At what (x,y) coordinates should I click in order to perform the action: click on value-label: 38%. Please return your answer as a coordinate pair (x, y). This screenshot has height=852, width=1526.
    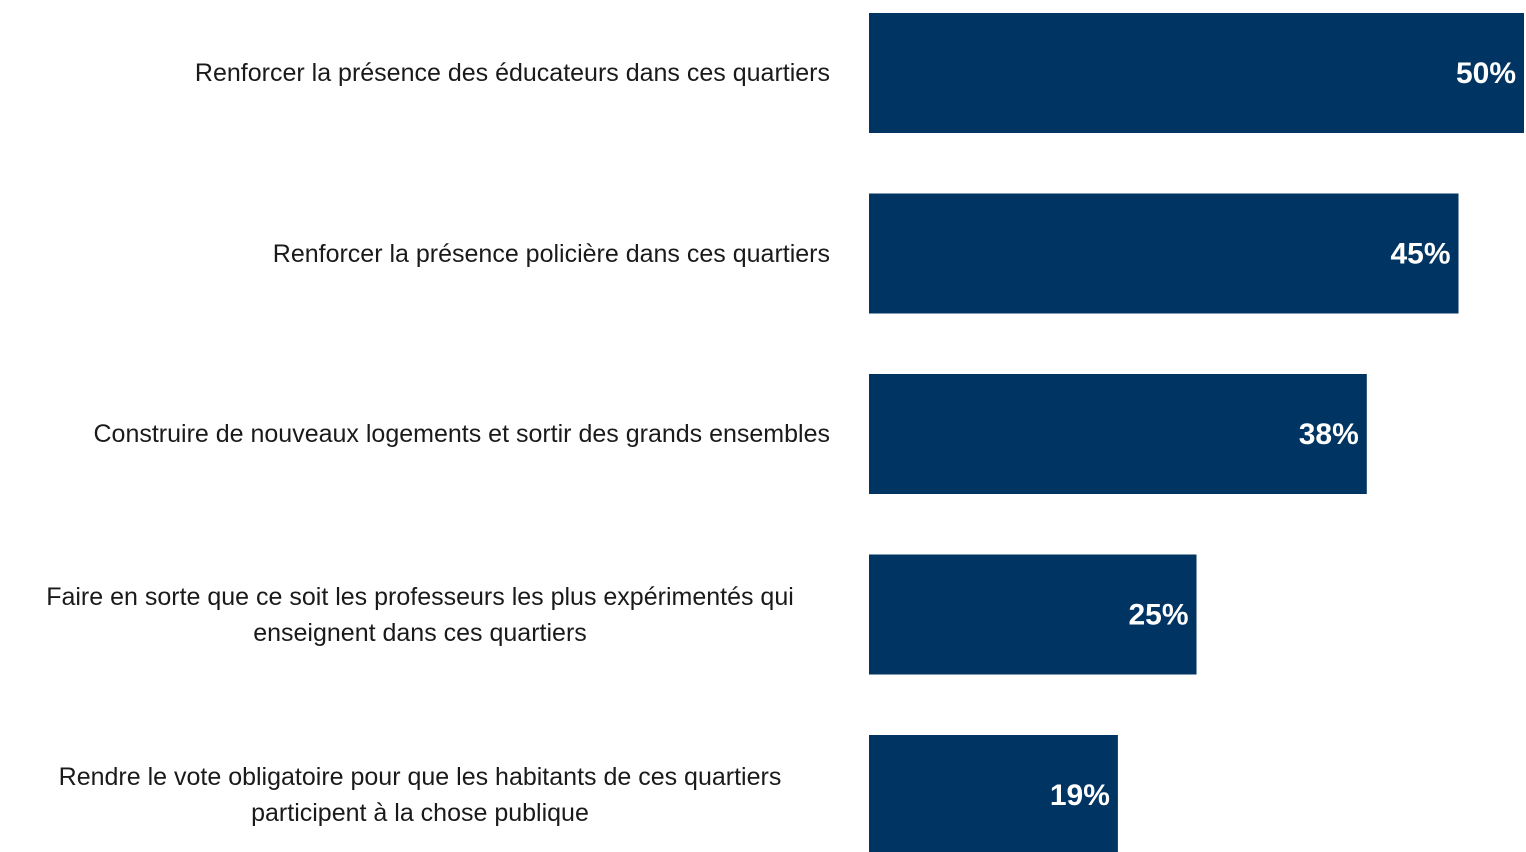
    Looking at the image, I should click on (1329, 434).